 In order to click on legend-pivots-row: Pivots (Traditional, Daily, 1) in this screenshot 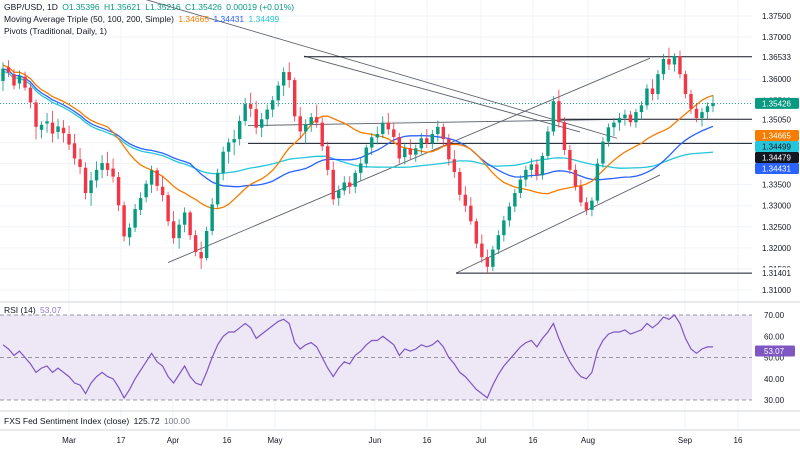, I will do `click(56, 31)`.